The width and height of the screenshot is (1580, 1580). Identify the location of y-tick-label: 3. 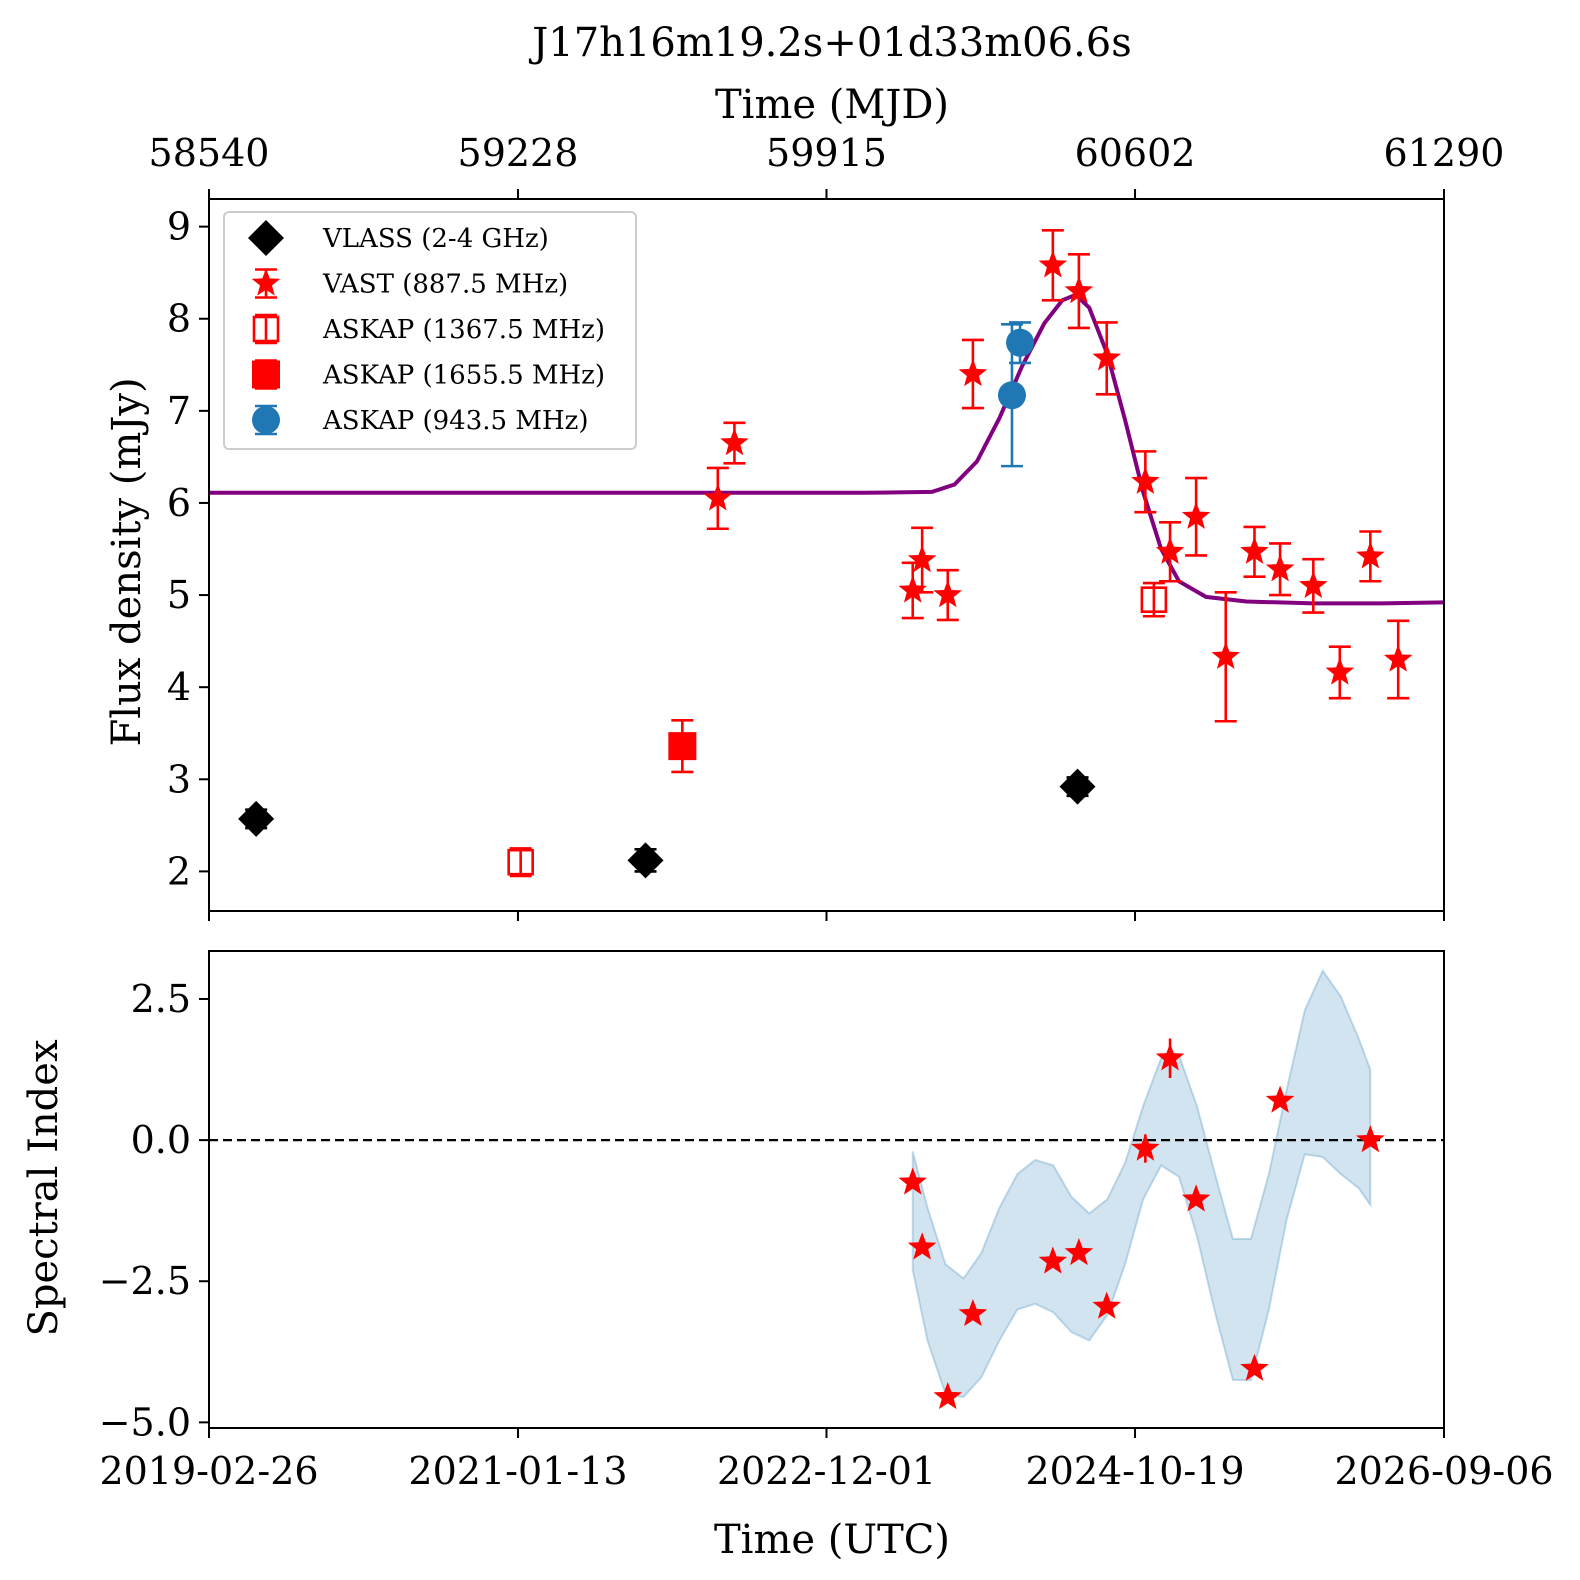
(179, 779).